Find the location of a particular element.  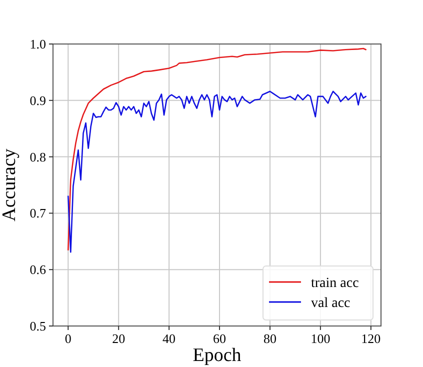

x-tick-label: 120 is located at coordinates (371, 338).